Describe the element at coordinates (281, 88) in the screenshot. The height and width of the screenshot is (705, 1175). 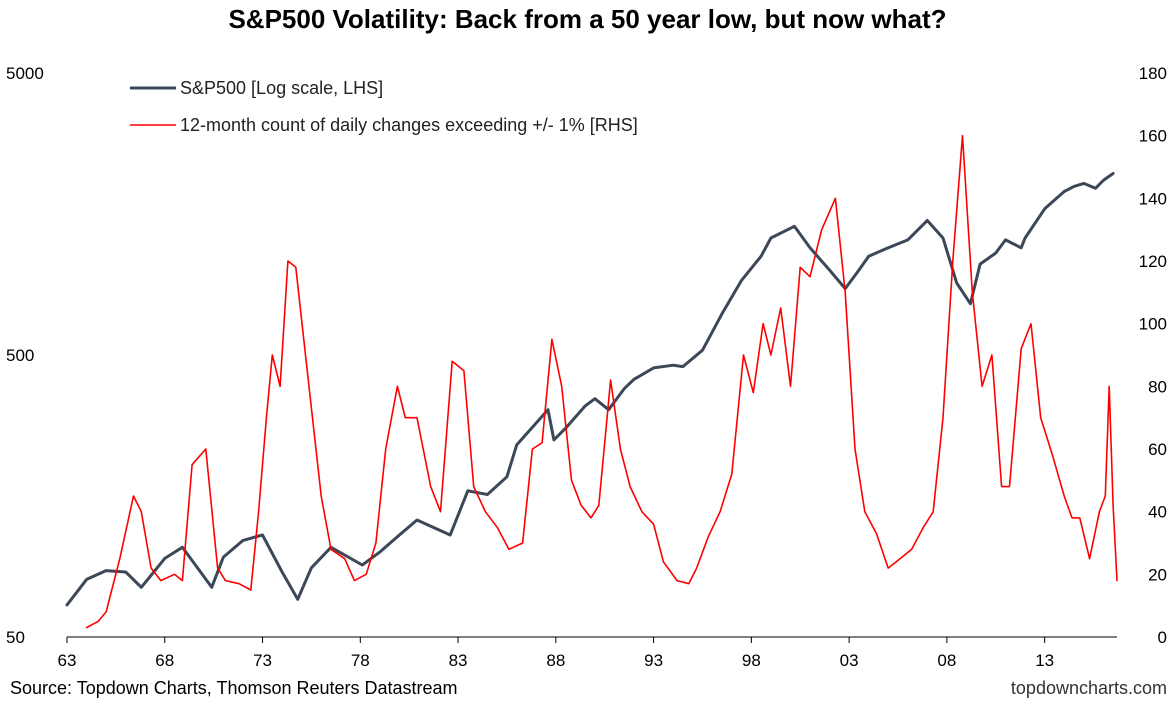
I see `legend-label-sp500: S&P500 [Log scale, LHS]` at that location.